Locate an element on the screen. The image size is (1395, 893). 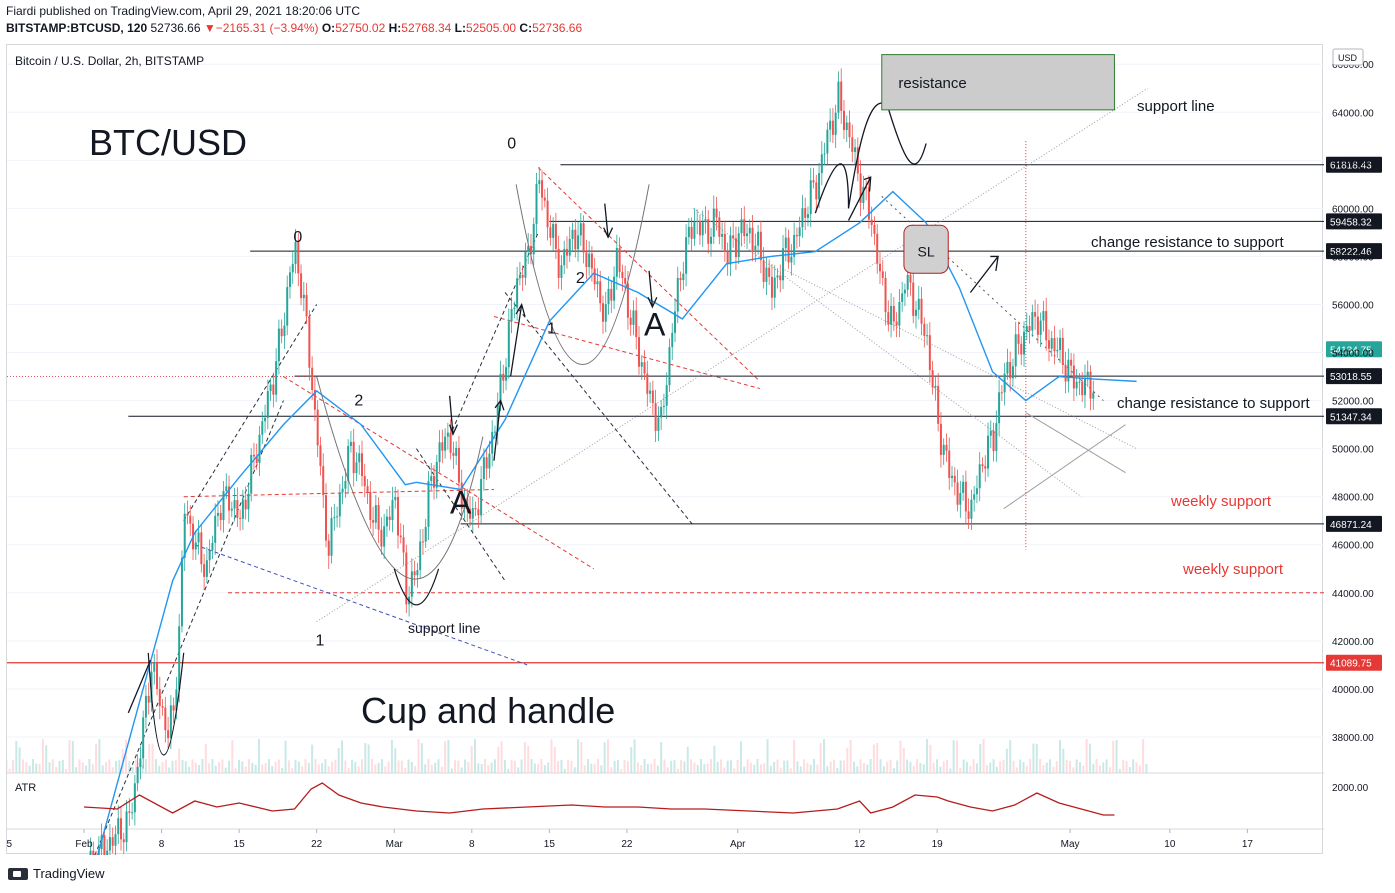
x-tick-label: Mar is located at coordinates (395, 844).